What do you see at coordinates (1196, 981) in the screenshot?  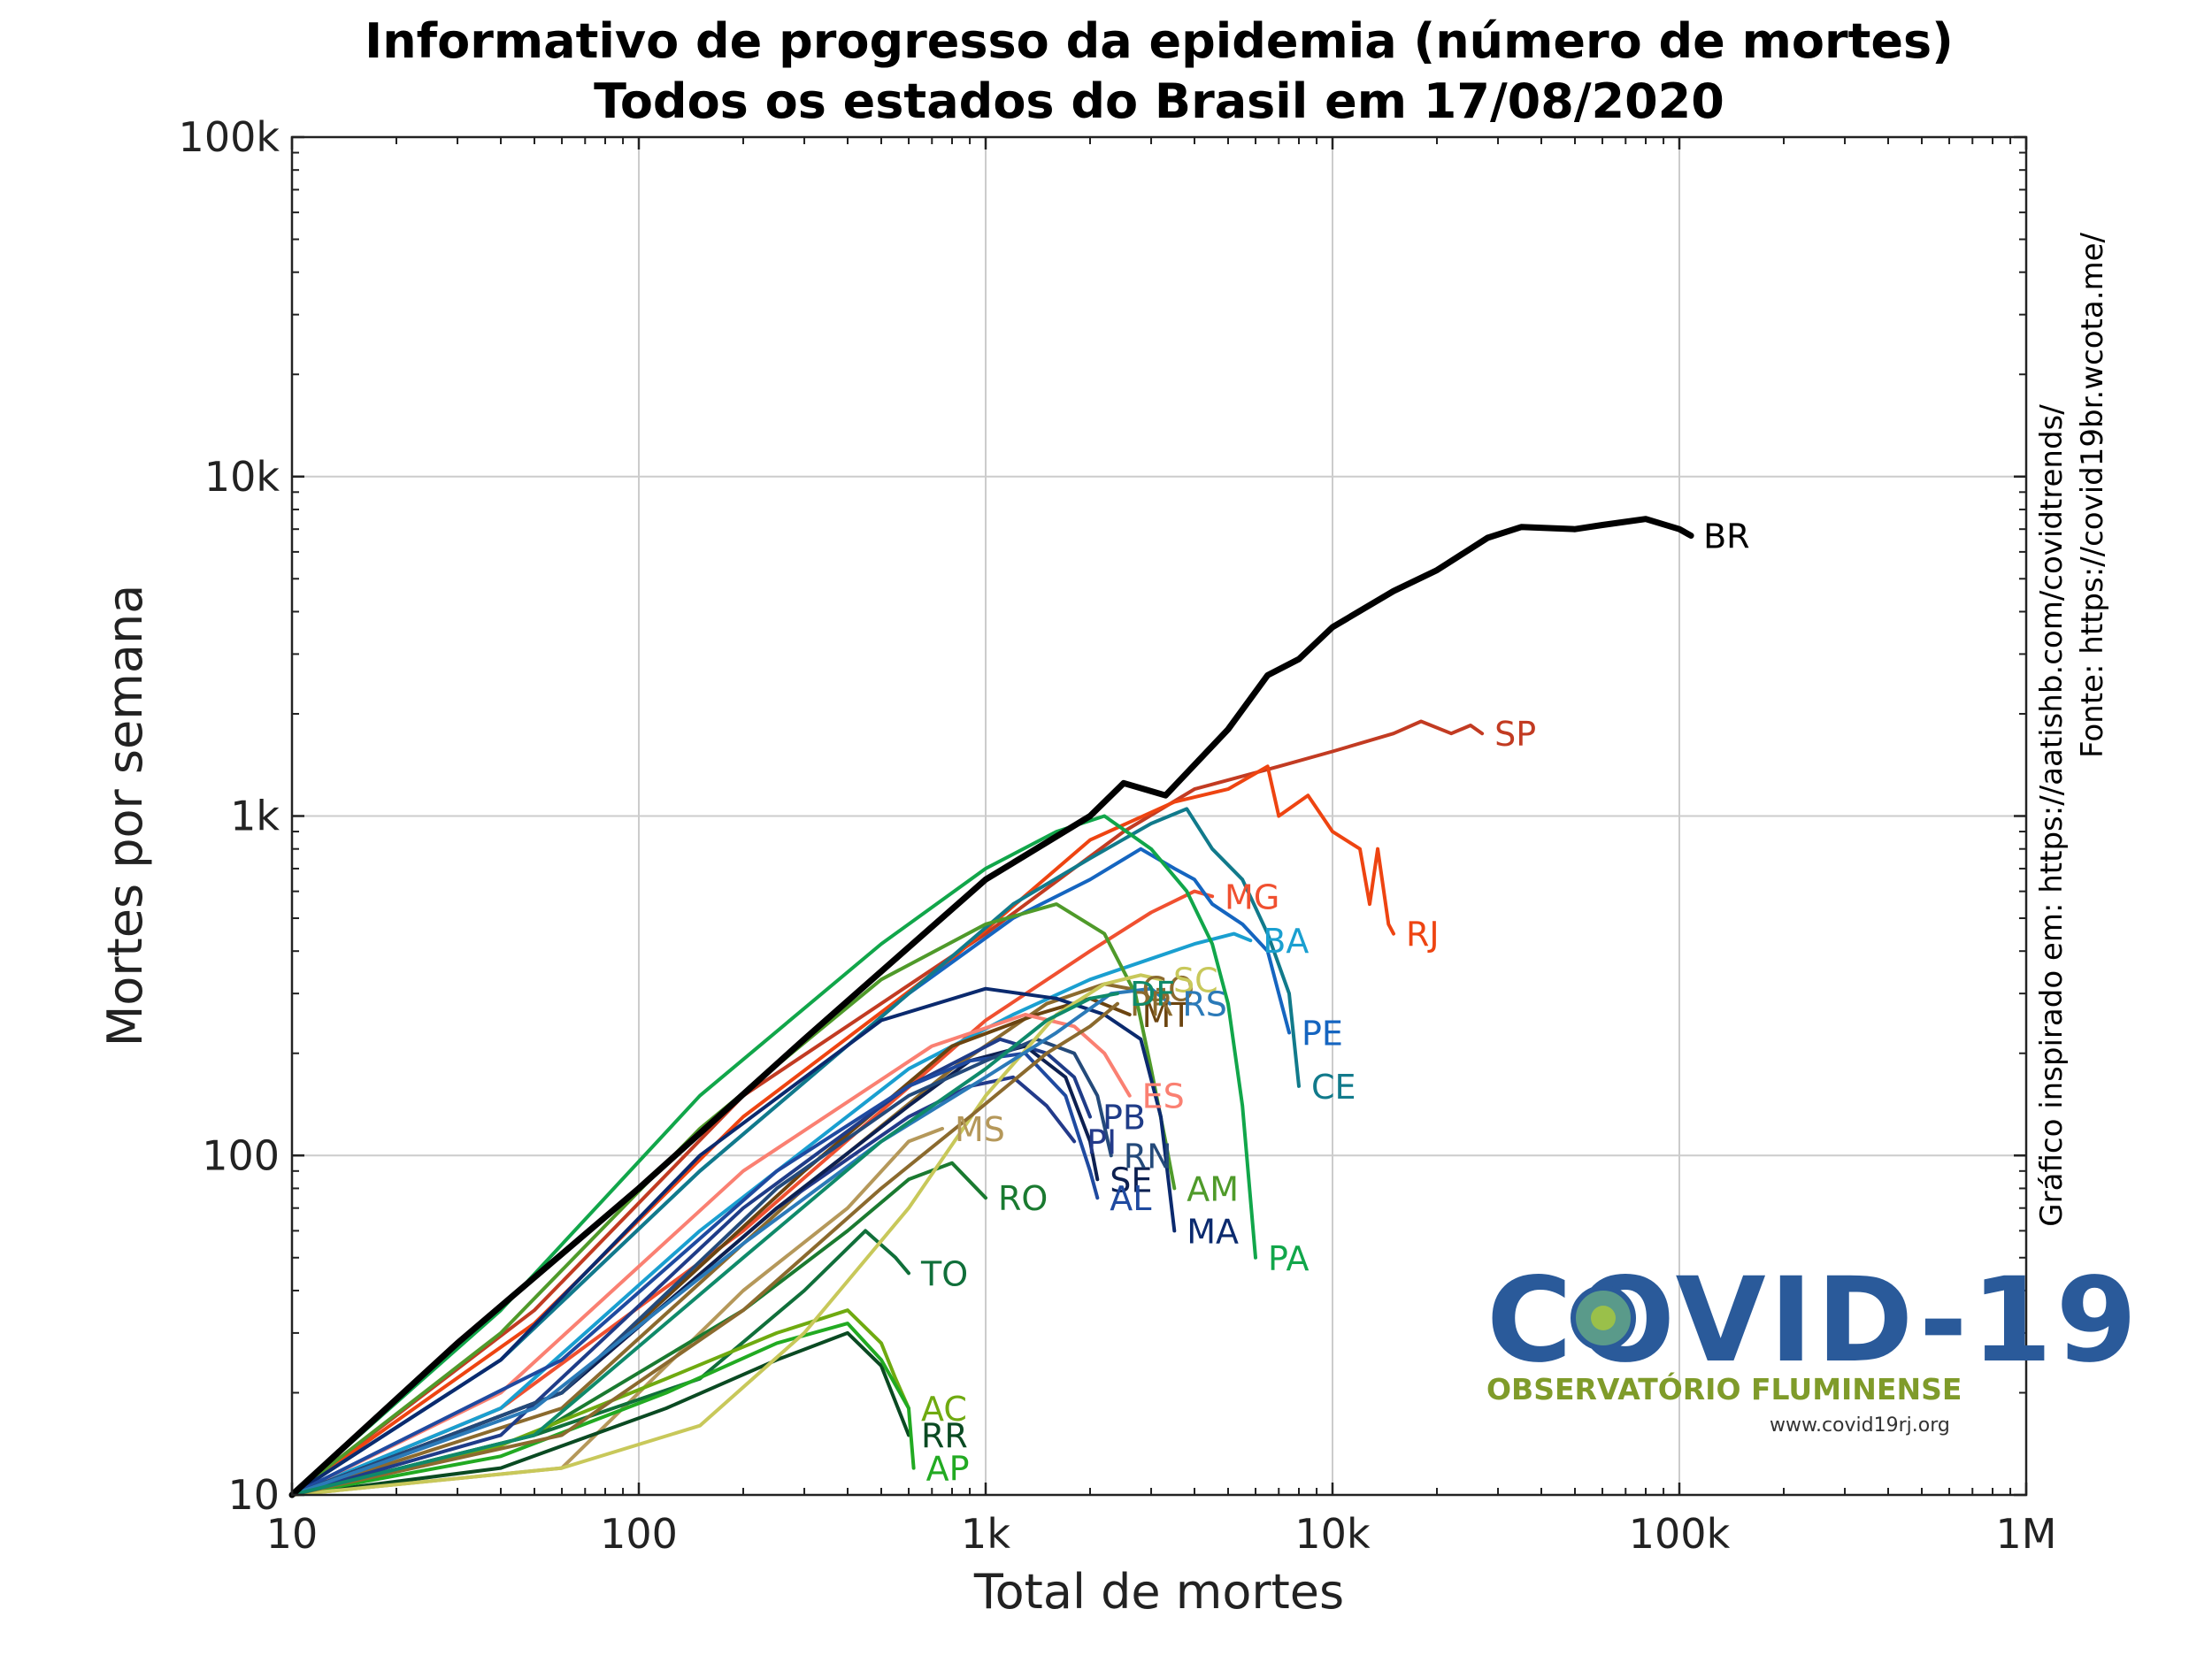 I see `series-label-sc: SC` at bounding box center [1196, 981].